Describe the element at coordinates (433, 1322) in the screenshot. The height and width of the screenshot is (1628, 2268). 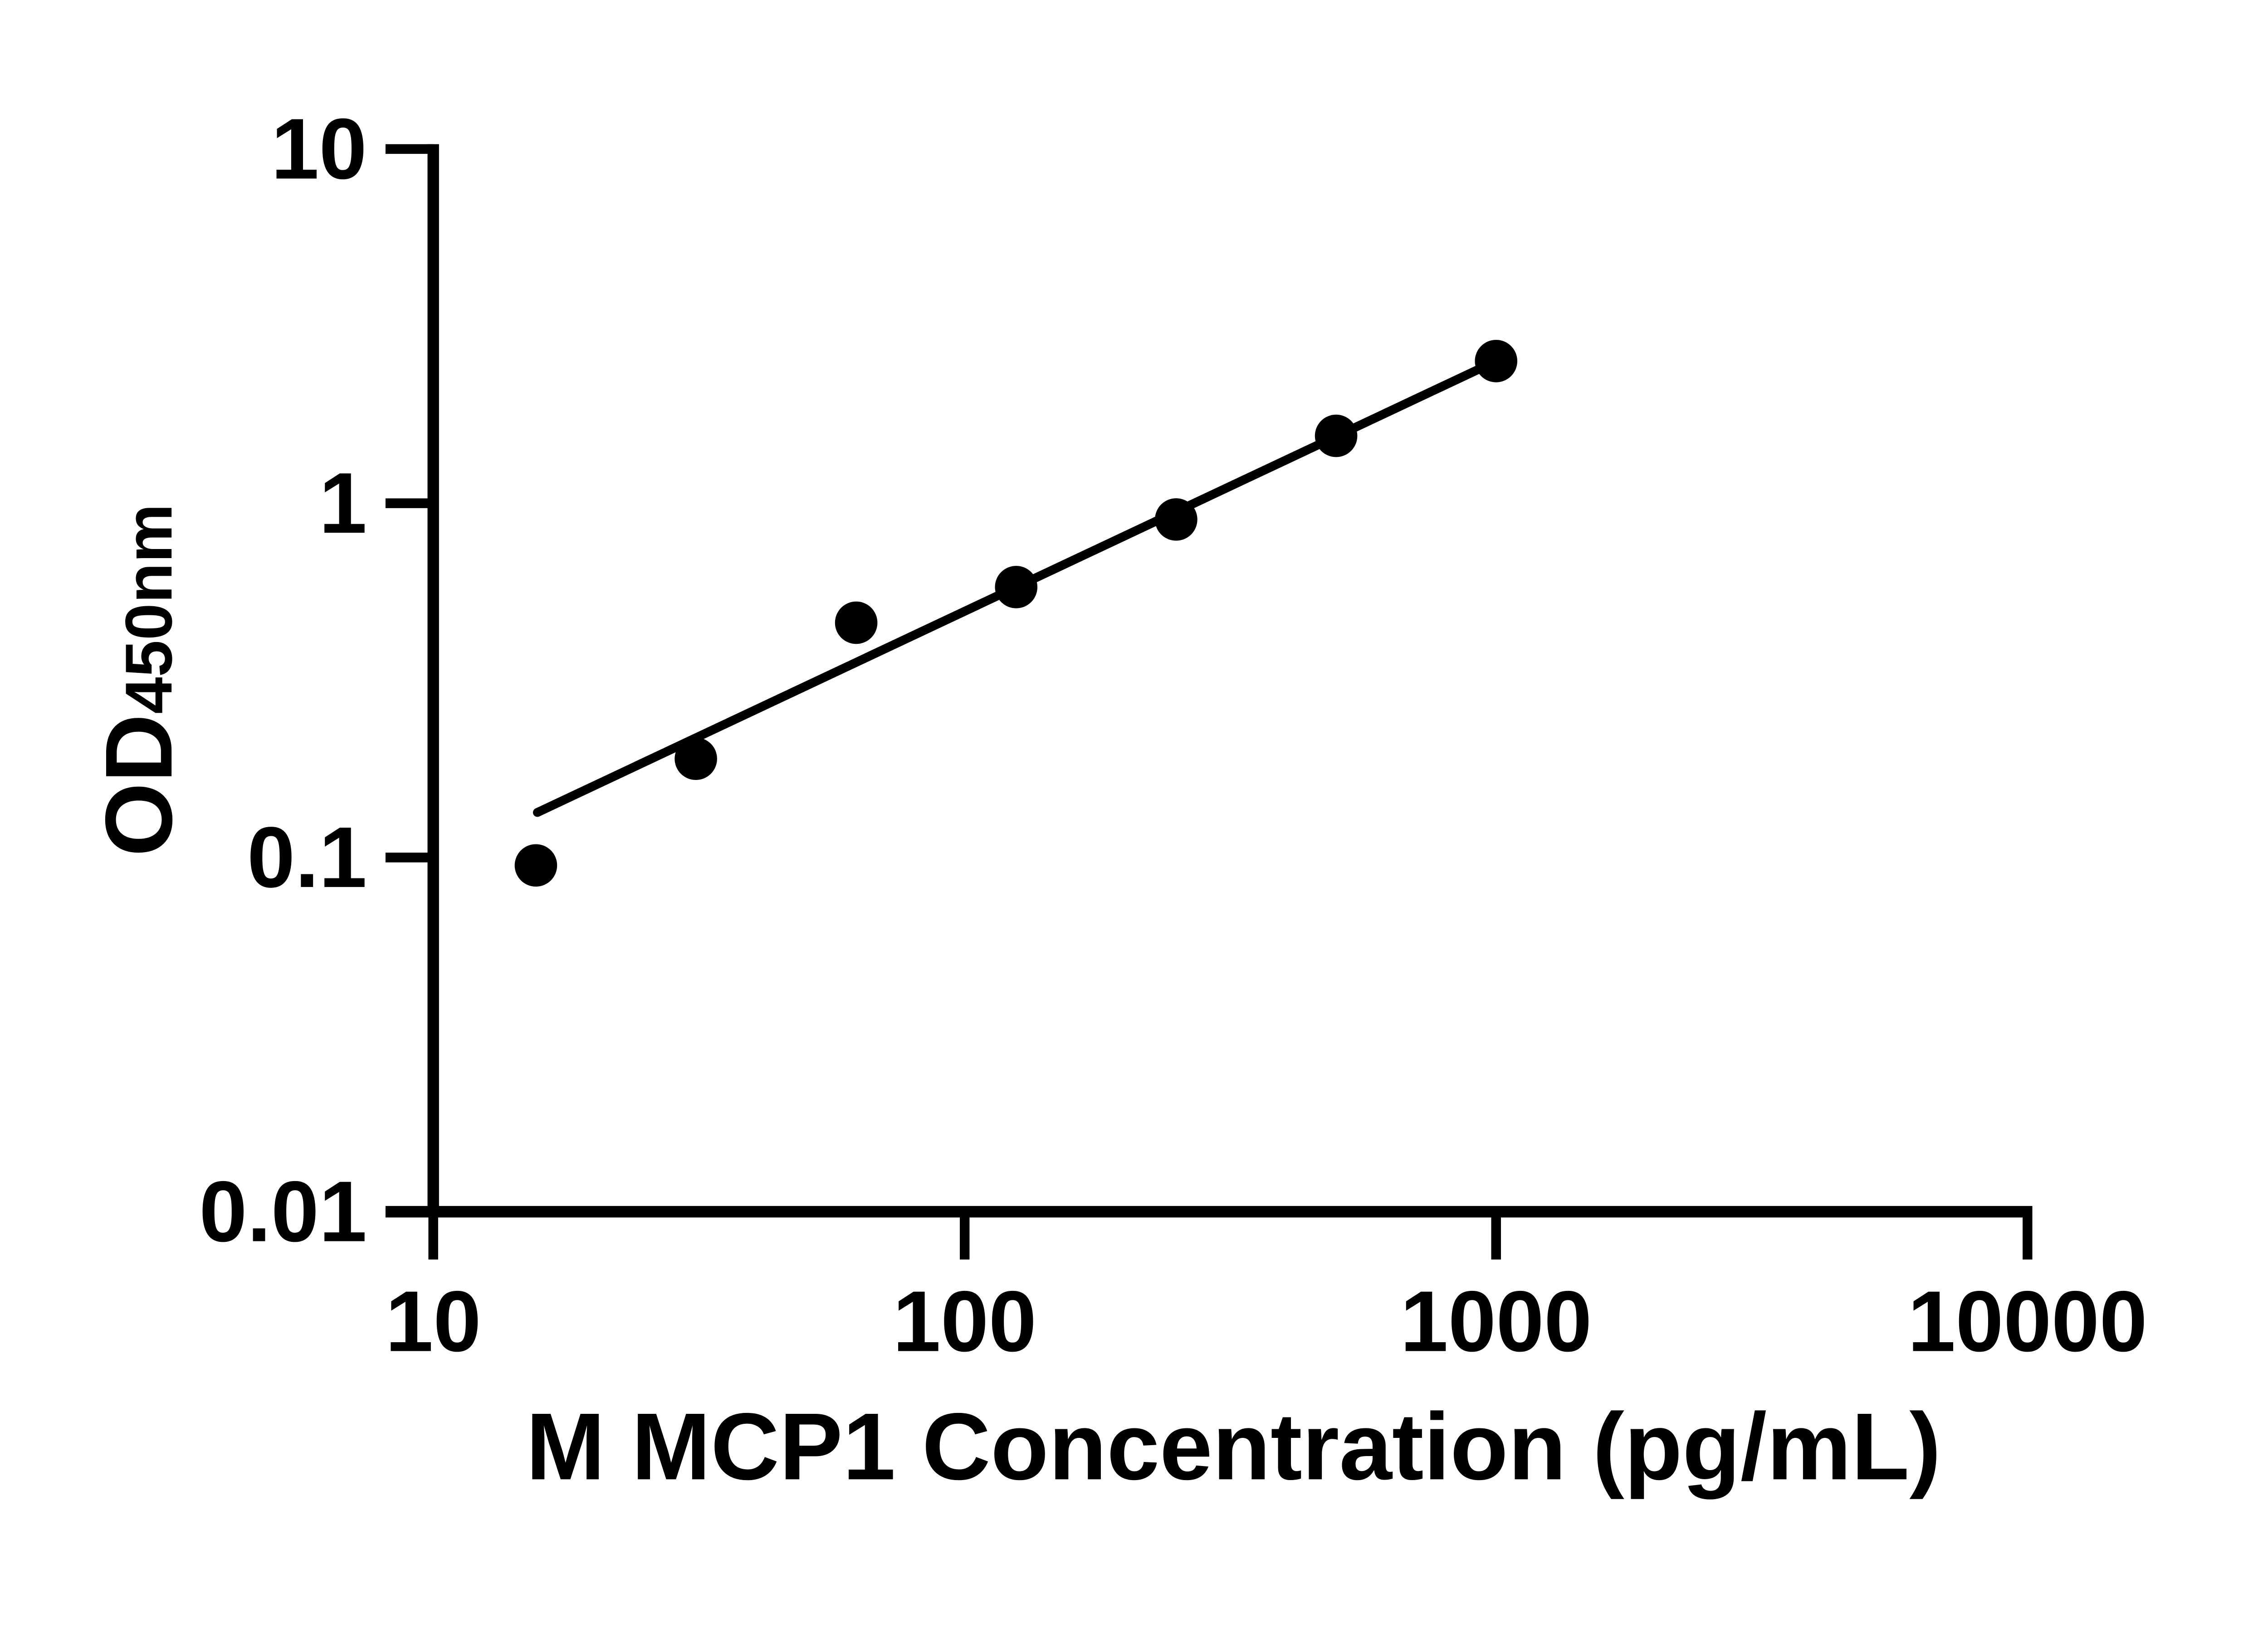
I see `x-tick-label: 10` at that location.